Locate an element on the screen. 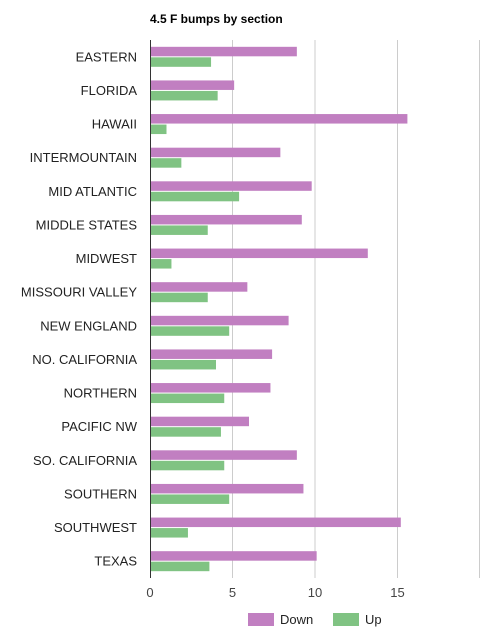  category-label-14: SOUTHWEST is located at coordinates (95, 527).